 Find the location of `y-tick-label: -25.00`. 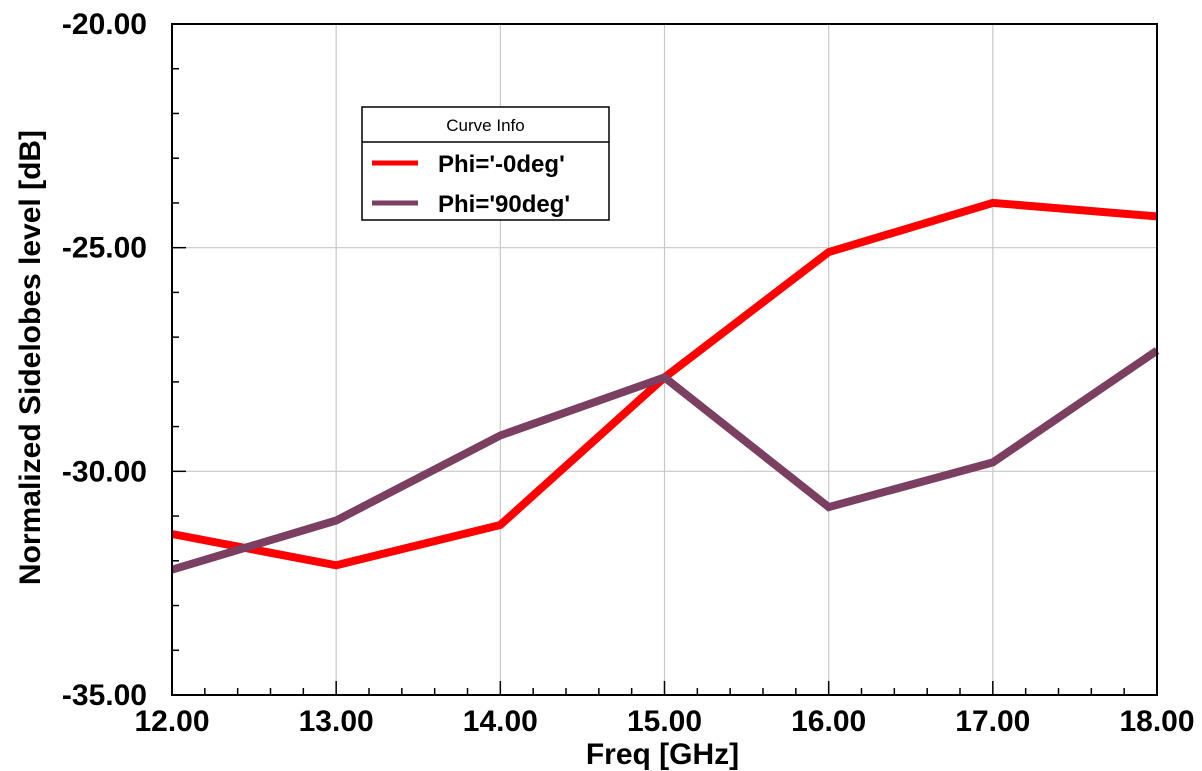

y-tick-label: -25.00 is located at coordinates (104, 248).